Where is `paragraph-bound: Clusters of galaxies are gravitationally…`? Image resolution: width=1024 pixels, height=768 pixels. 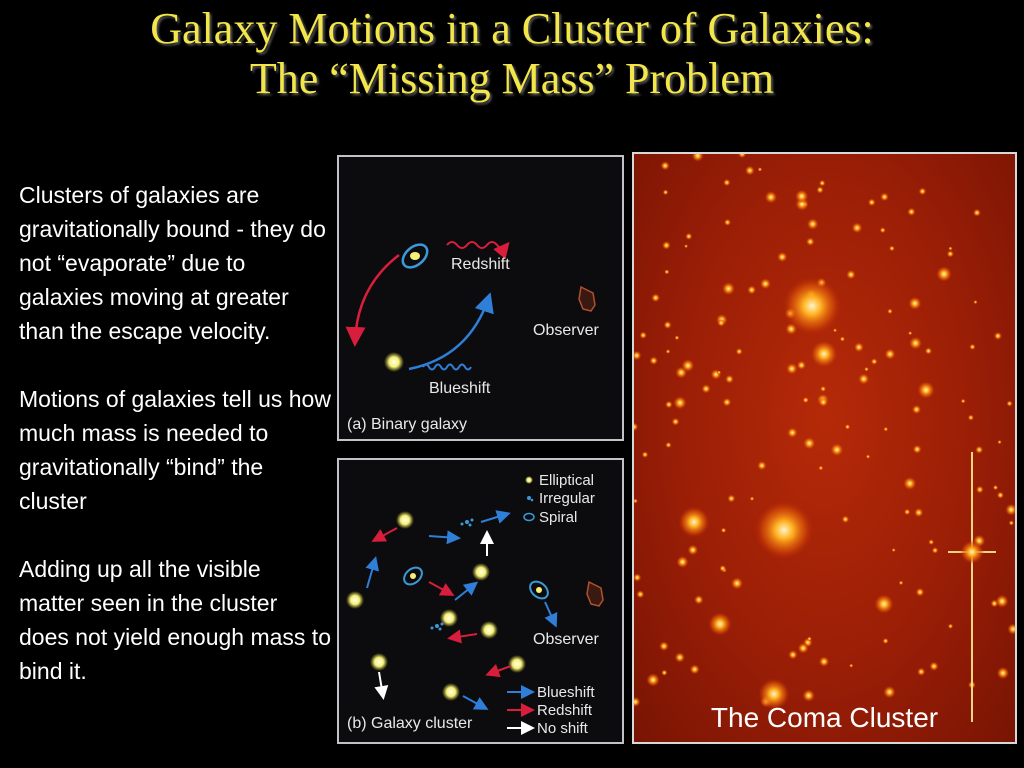
paragraph-bound: Clusters of galaxies are gravitationally… is located at coordinates (172, 263).